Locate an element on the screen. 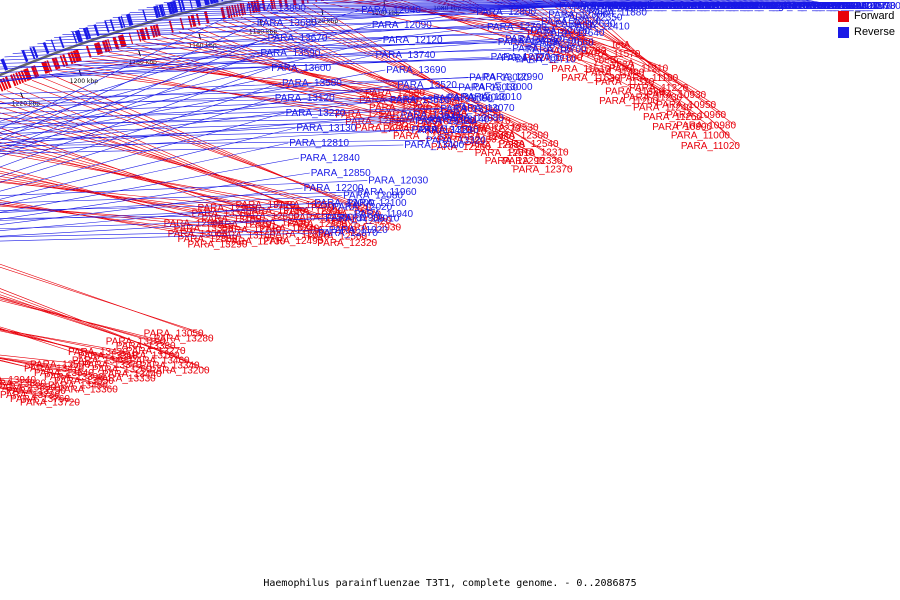 The image size is (900, 600). reverse-gene-label: PARA_13600 is located at coordinates (301, 68).